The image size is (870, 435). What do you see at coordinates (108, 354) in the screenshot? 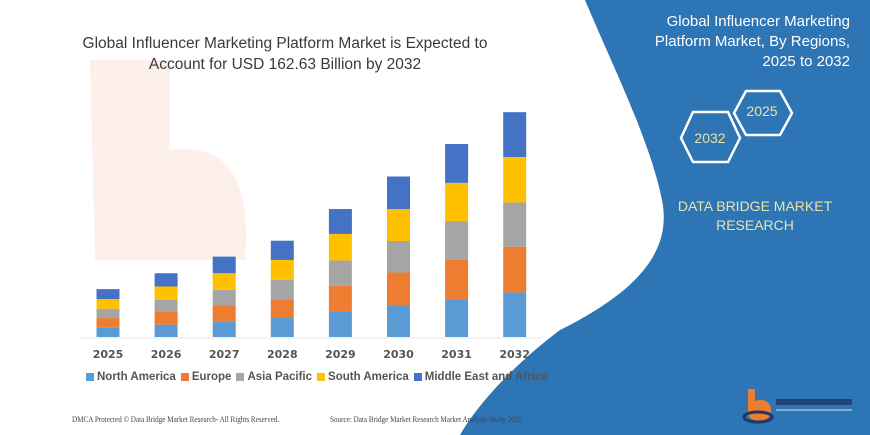
I see `x-tick-label: 2025` at bounding box center [108, 354].